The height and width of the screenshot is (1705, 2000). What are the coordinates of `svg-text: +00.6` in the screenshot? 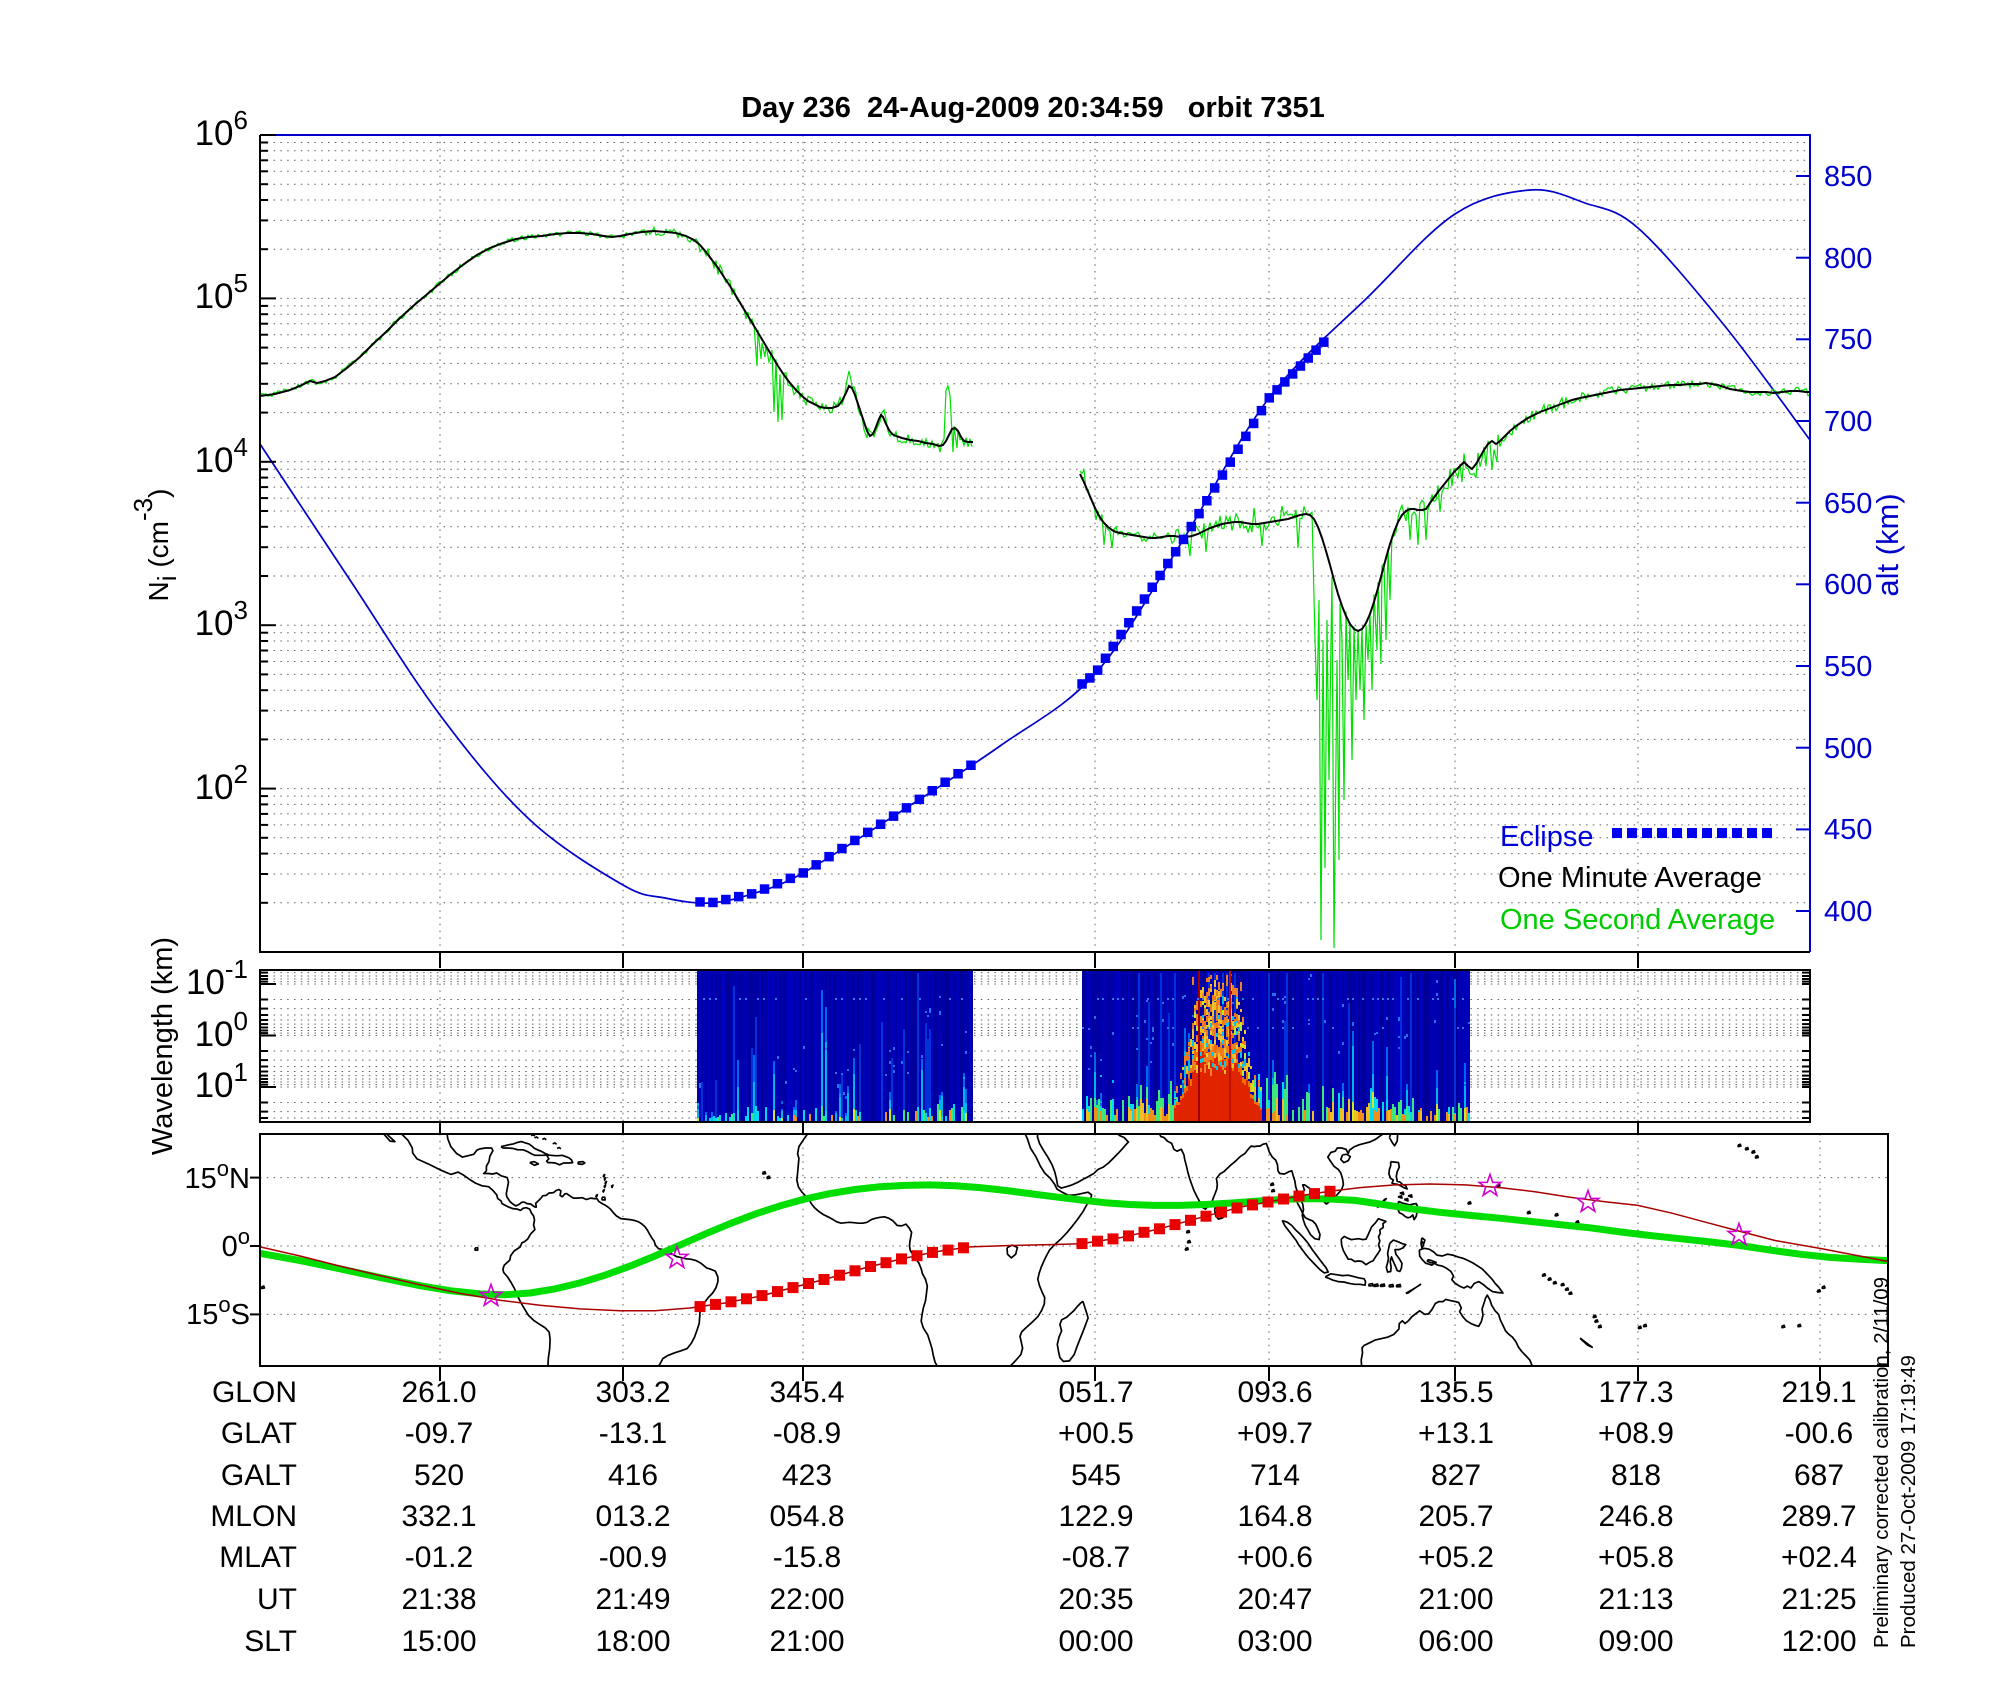 It's located at (1275, 1557).